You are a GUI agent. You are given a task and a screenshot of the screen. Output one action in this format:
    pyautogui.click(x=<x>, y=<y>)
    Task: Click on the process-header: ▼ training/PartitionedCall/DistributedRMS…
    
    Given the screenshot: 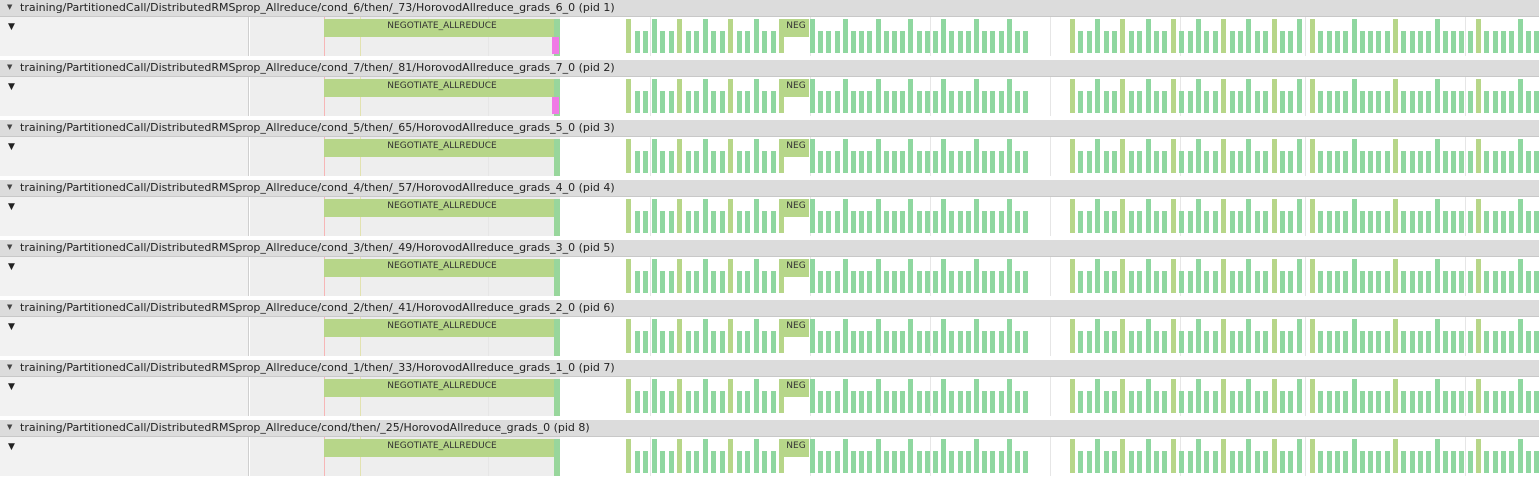 What is the action you would take?
    pyautogui.click(x=769, y=188)
    